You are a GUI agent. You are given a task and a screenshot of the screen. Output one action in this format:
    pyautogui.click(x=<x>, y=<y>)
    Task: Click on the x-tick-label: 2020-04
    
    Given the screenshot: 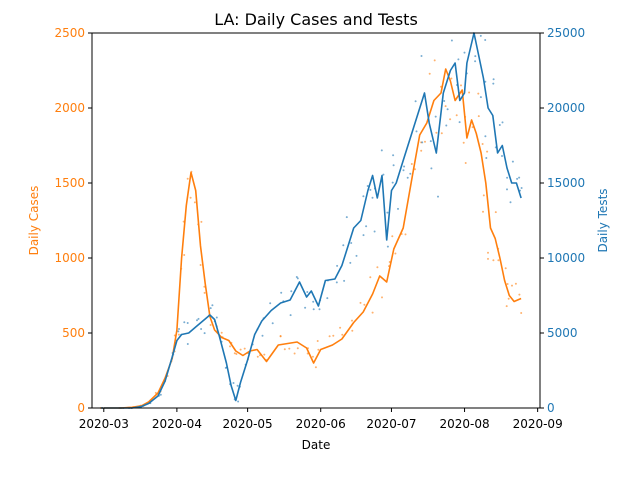 What is the action you would take?
    pyautogui.click(x=177, y=424)
    